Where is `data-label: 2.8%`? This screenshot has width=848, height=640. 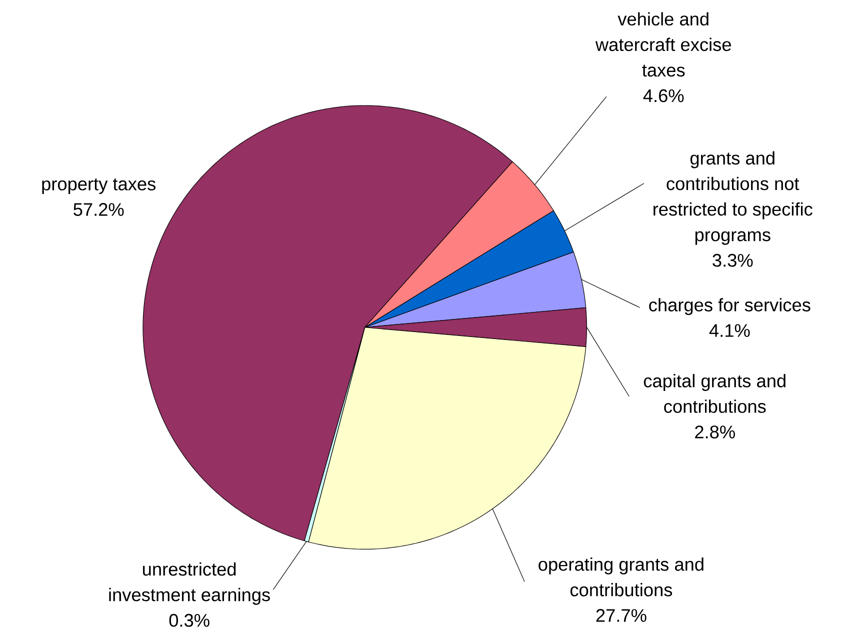 data-label: 2.8% is located at coordinates (715, 432).